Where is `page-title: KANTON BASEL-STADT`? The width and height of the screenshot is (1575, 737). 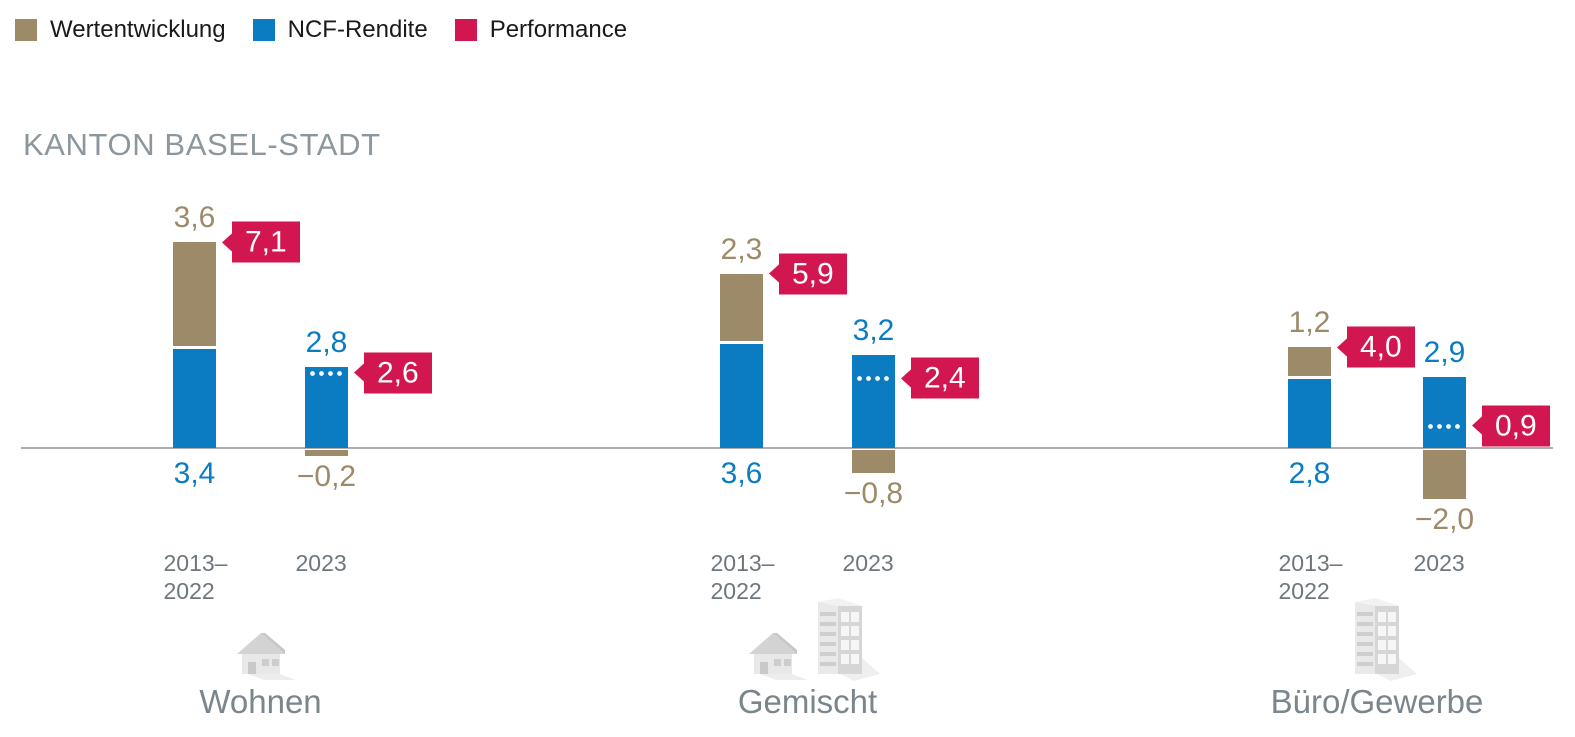 page-title: KANTON BASEL-STADT is located at coordinates (202, 144).